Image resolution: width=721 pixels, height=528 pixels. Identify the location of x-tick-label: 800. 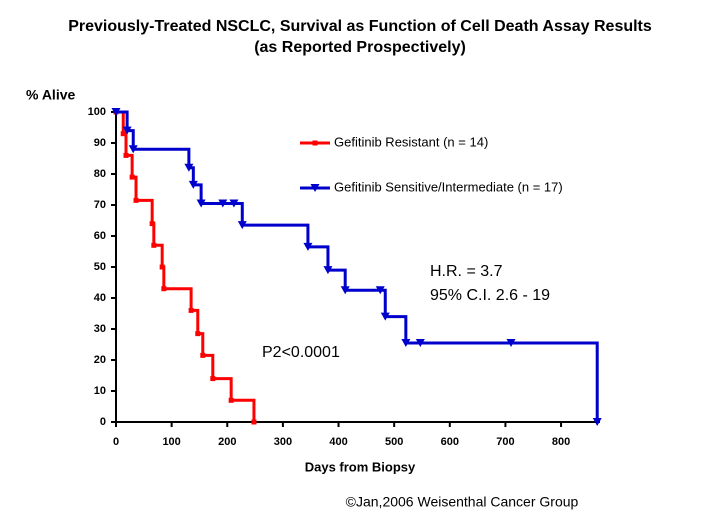
(561, 442).